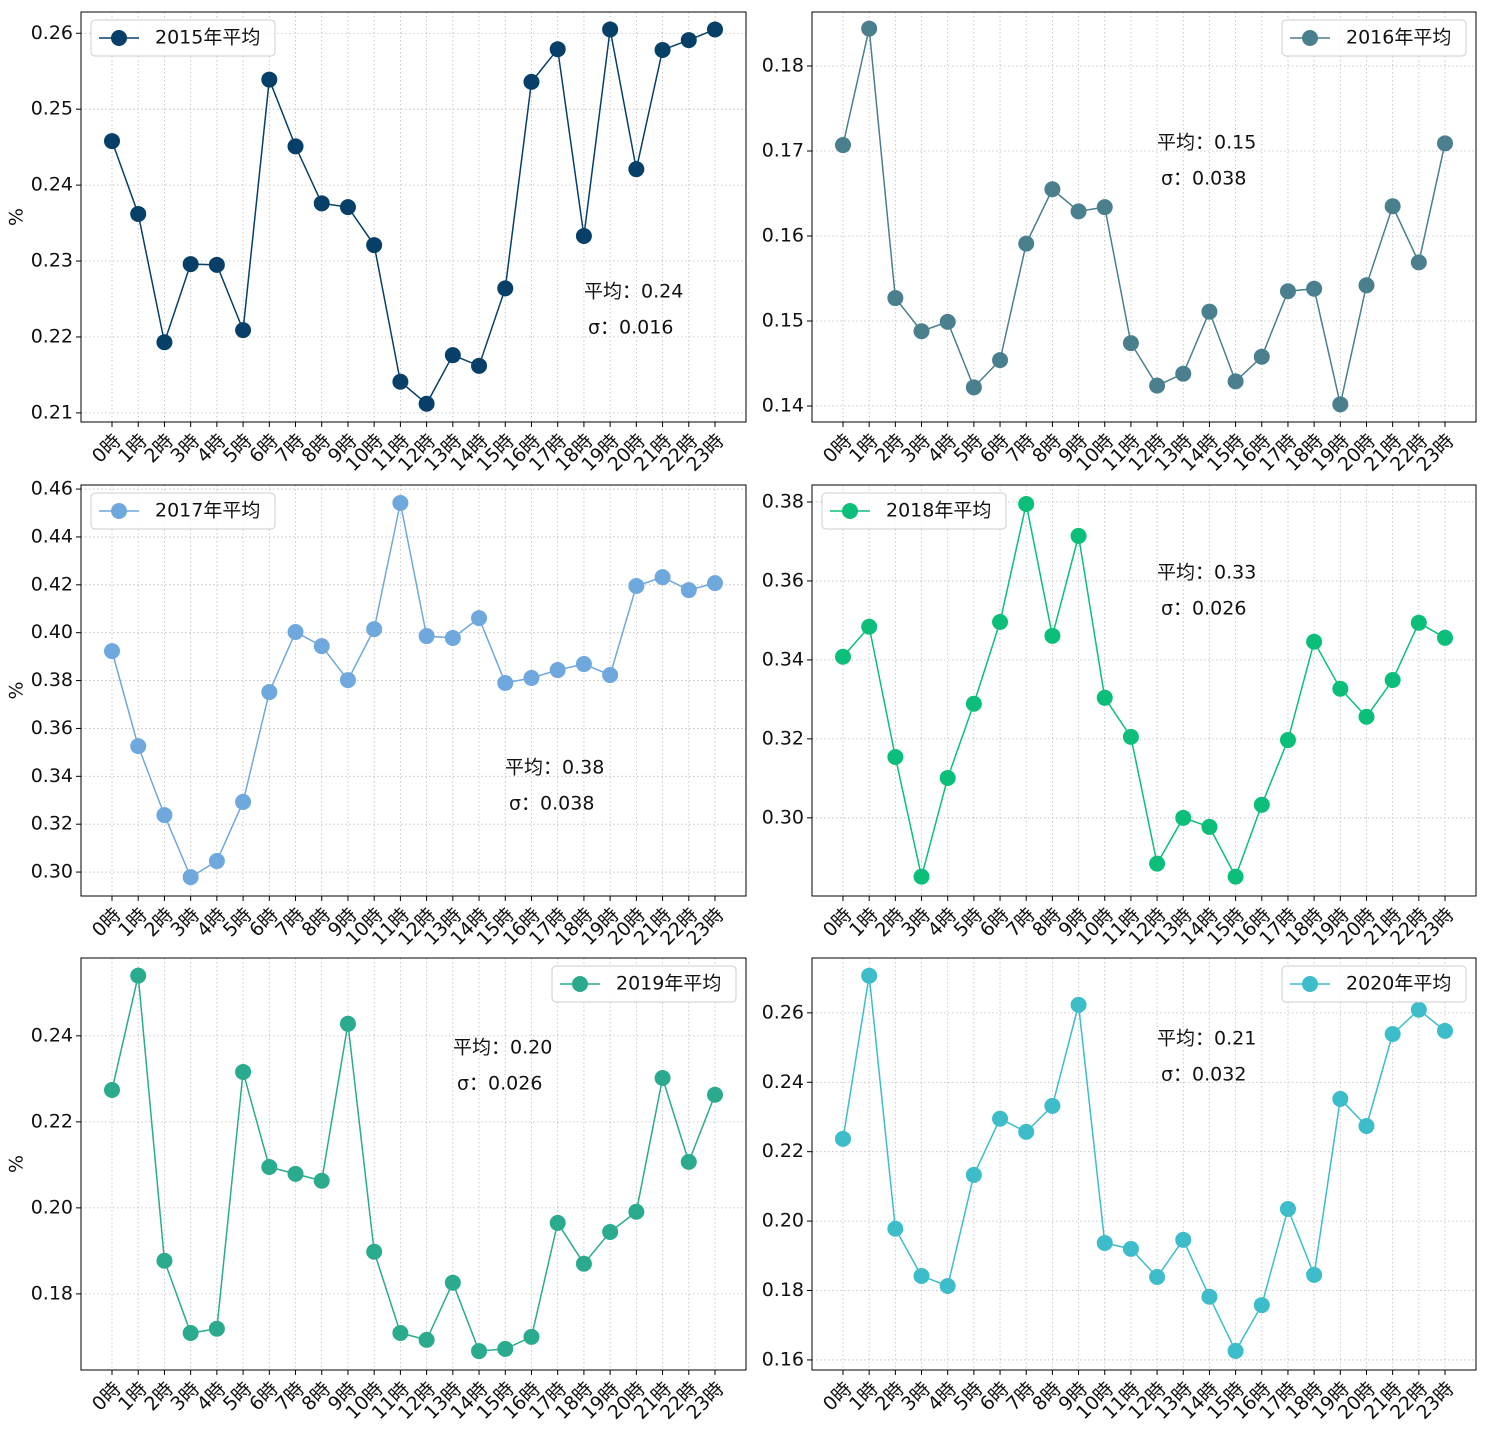 The height and width of the screenshot is (1434, 1487). Describe the element at coordinates (783, 659) in the screenshot. I see `y-tick-label: 0.34` at that location.